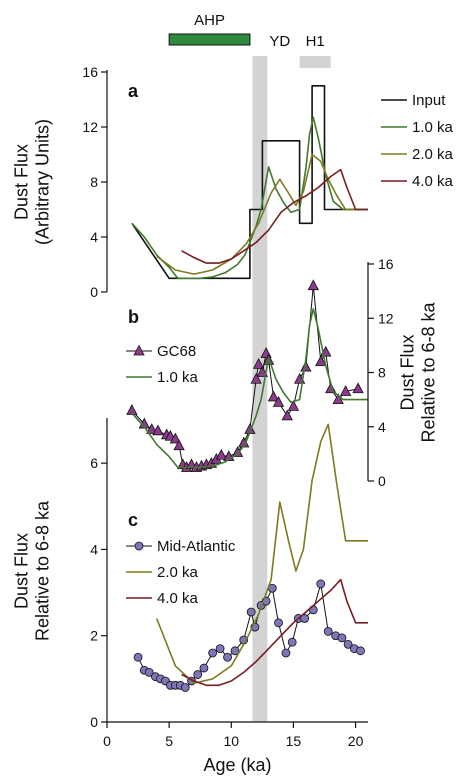  Describe the element at coordinates (43, 182) in the screenshot. I see `y-axis-title: (Arbitrary Units)` at that location.